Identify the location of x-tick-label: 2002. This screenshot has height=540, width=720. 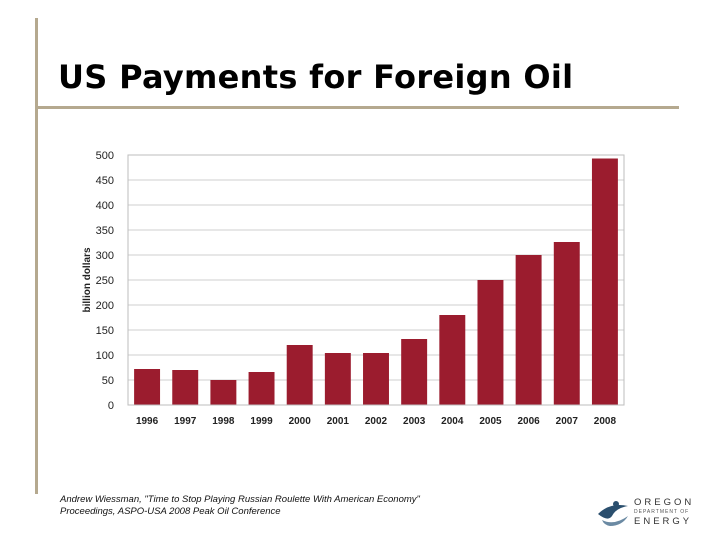
(376, 421).